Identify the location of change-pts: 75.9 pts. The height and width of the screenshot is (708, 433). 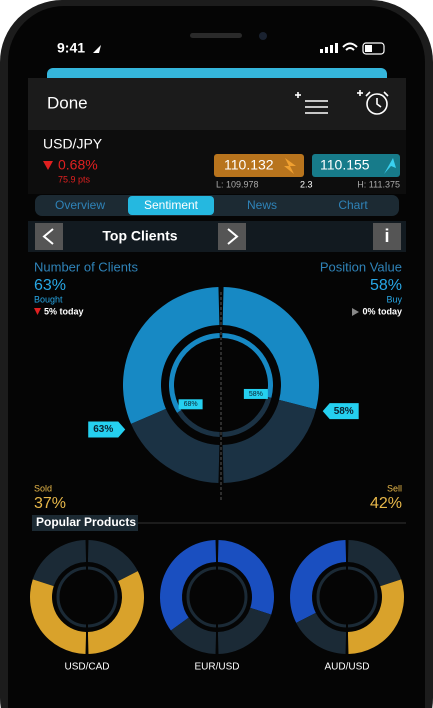
(74, 179).